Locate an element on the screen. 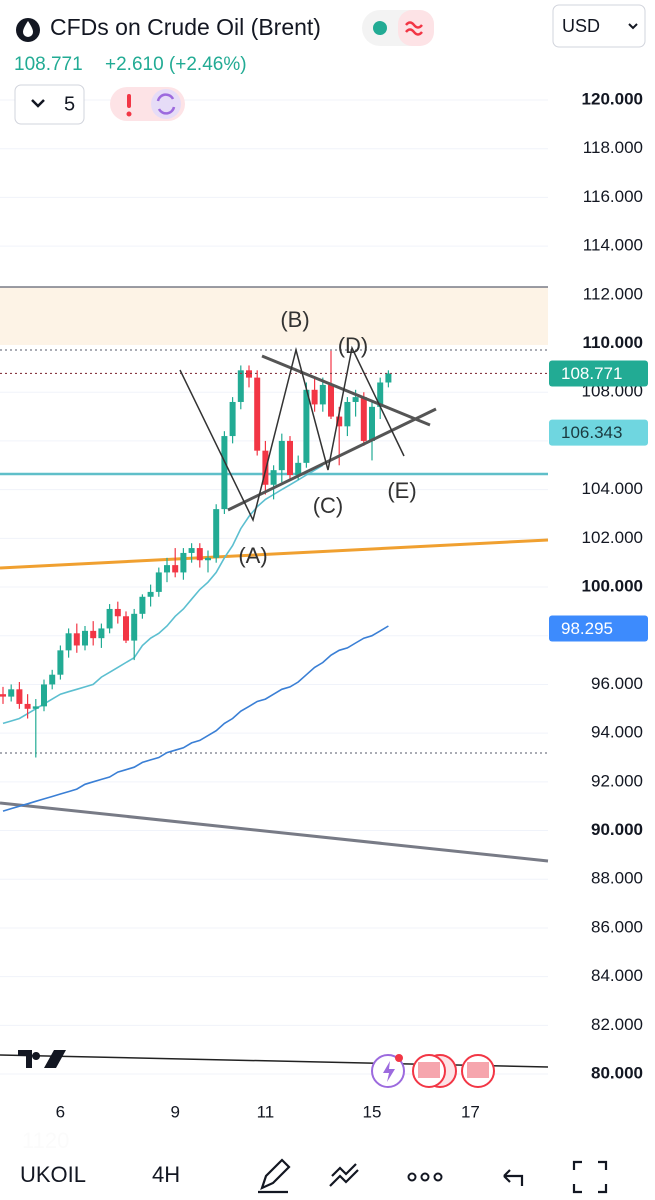 This screenshot has height=1200, width=655. y-tick-label: 114.000 is located at coordinates (613, 245).